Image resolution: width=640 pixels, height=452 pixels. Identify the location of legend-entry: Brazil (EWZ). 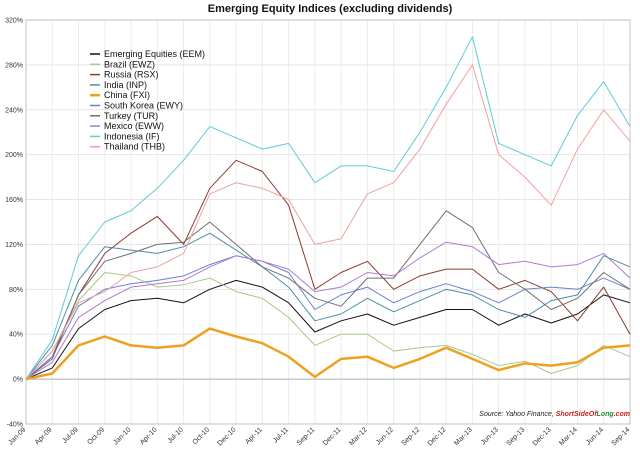
(129, 64).